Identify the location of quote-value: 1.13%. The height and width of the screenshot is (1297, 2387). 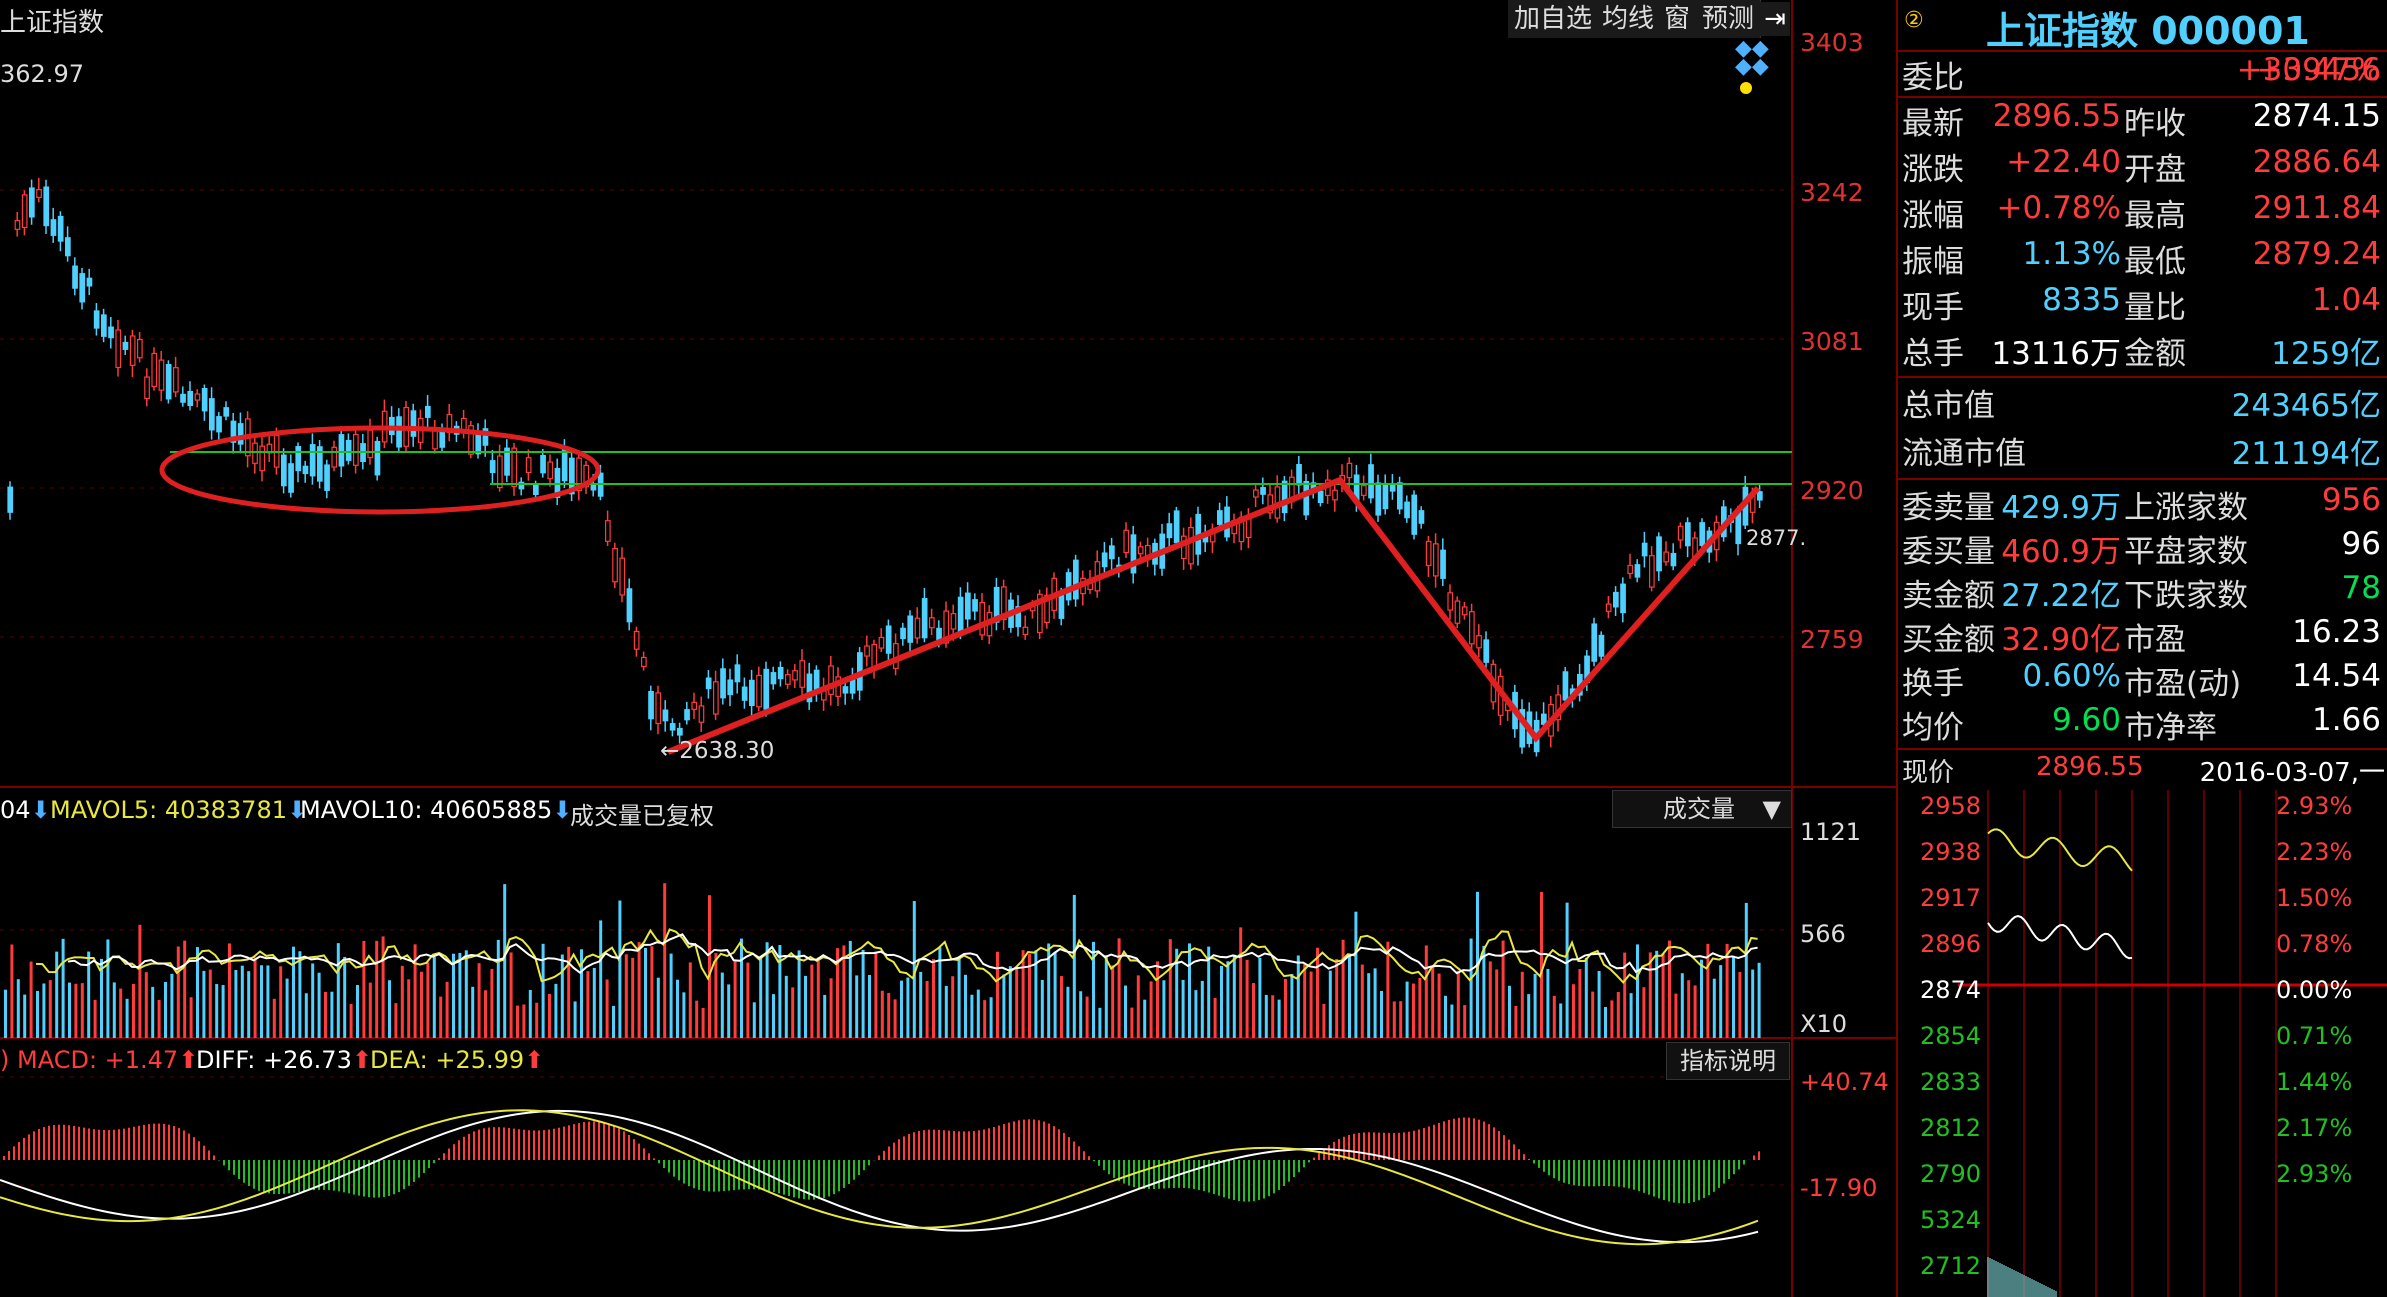
(2071, 254).